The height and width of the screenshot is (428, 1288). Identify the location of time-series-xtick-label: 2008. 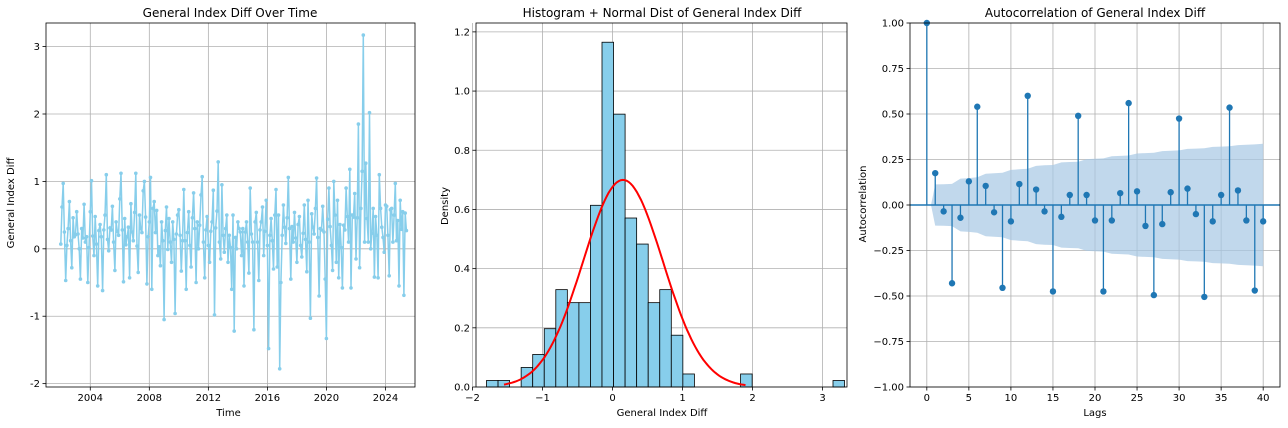
(149, 398).